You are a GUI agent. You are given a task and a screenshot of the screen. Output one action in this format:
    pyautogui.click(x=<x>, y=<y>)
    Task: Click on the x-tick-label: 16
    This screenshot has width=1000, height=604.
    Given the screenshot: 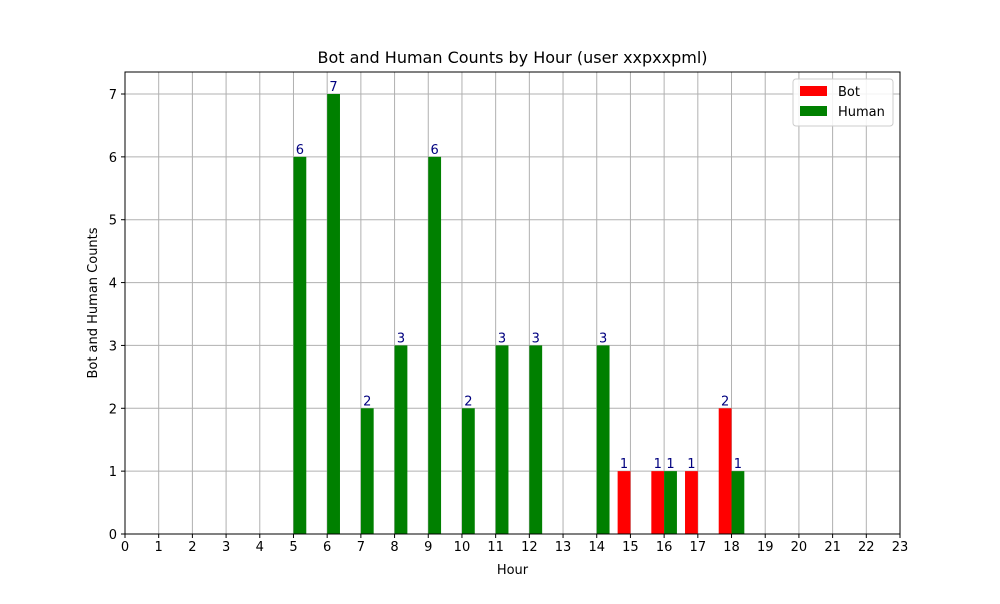 What is the action you would take?
    pyautogui.click(x=664, y=547)
    